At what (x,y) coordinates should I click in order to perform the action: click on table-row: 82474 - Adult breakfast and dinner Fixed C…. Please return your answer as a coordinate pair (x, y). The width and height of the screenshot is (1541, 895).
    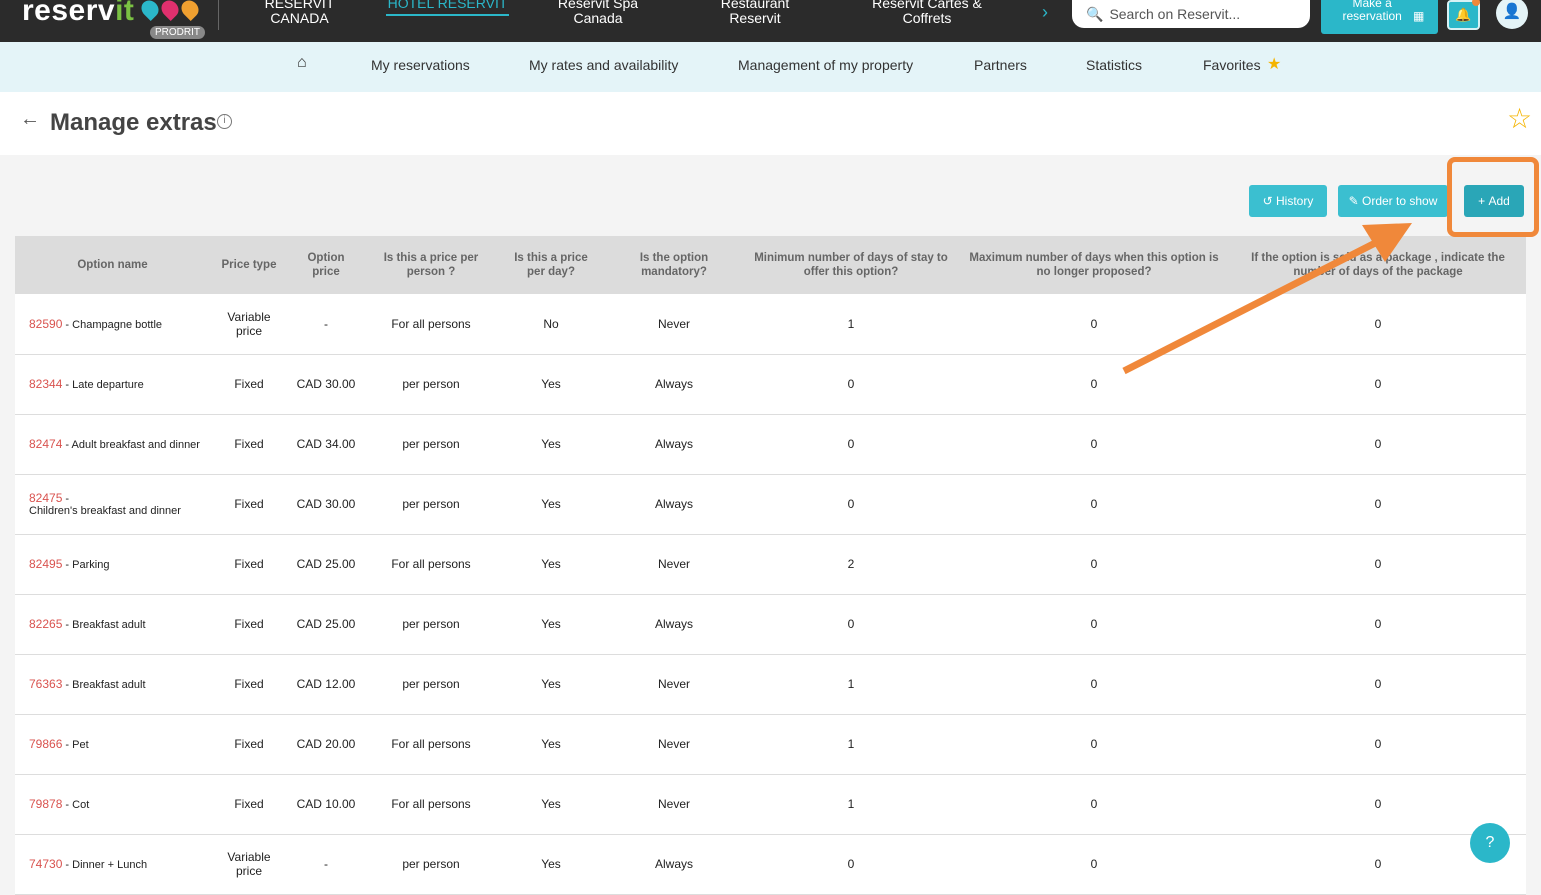
    Looking at the image, I should click on (770, 444).